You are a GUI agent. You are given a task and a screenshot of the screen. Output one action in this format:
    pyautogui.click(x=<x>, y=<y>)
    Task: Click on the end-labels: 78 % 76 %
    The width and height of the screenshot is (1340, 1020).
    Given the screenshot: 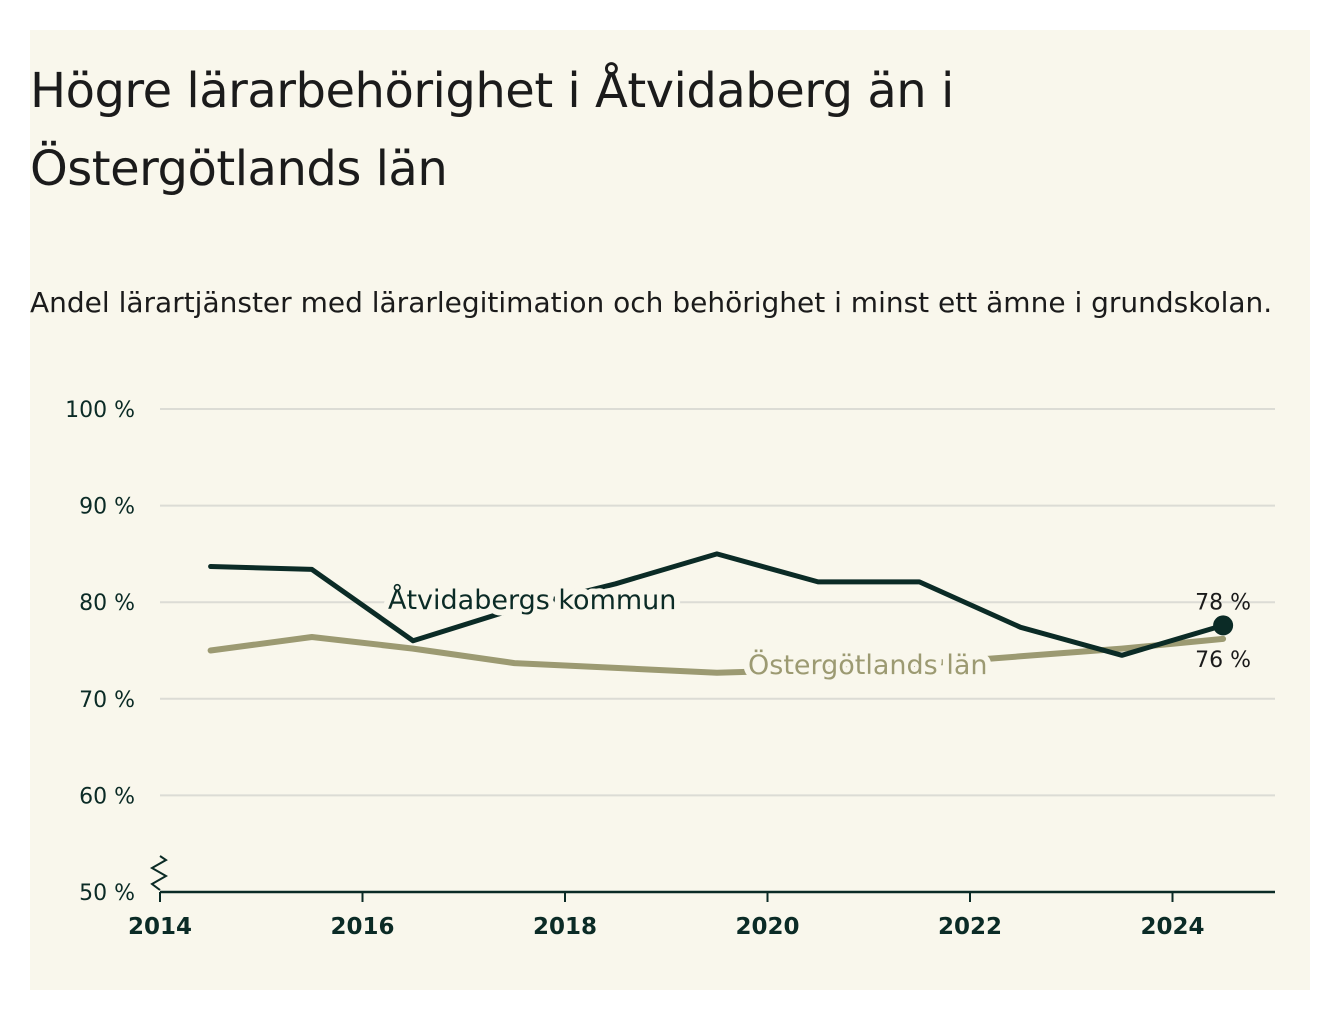 What is the action you would take?
    pyautogui.click(x=1223, y=631)
    